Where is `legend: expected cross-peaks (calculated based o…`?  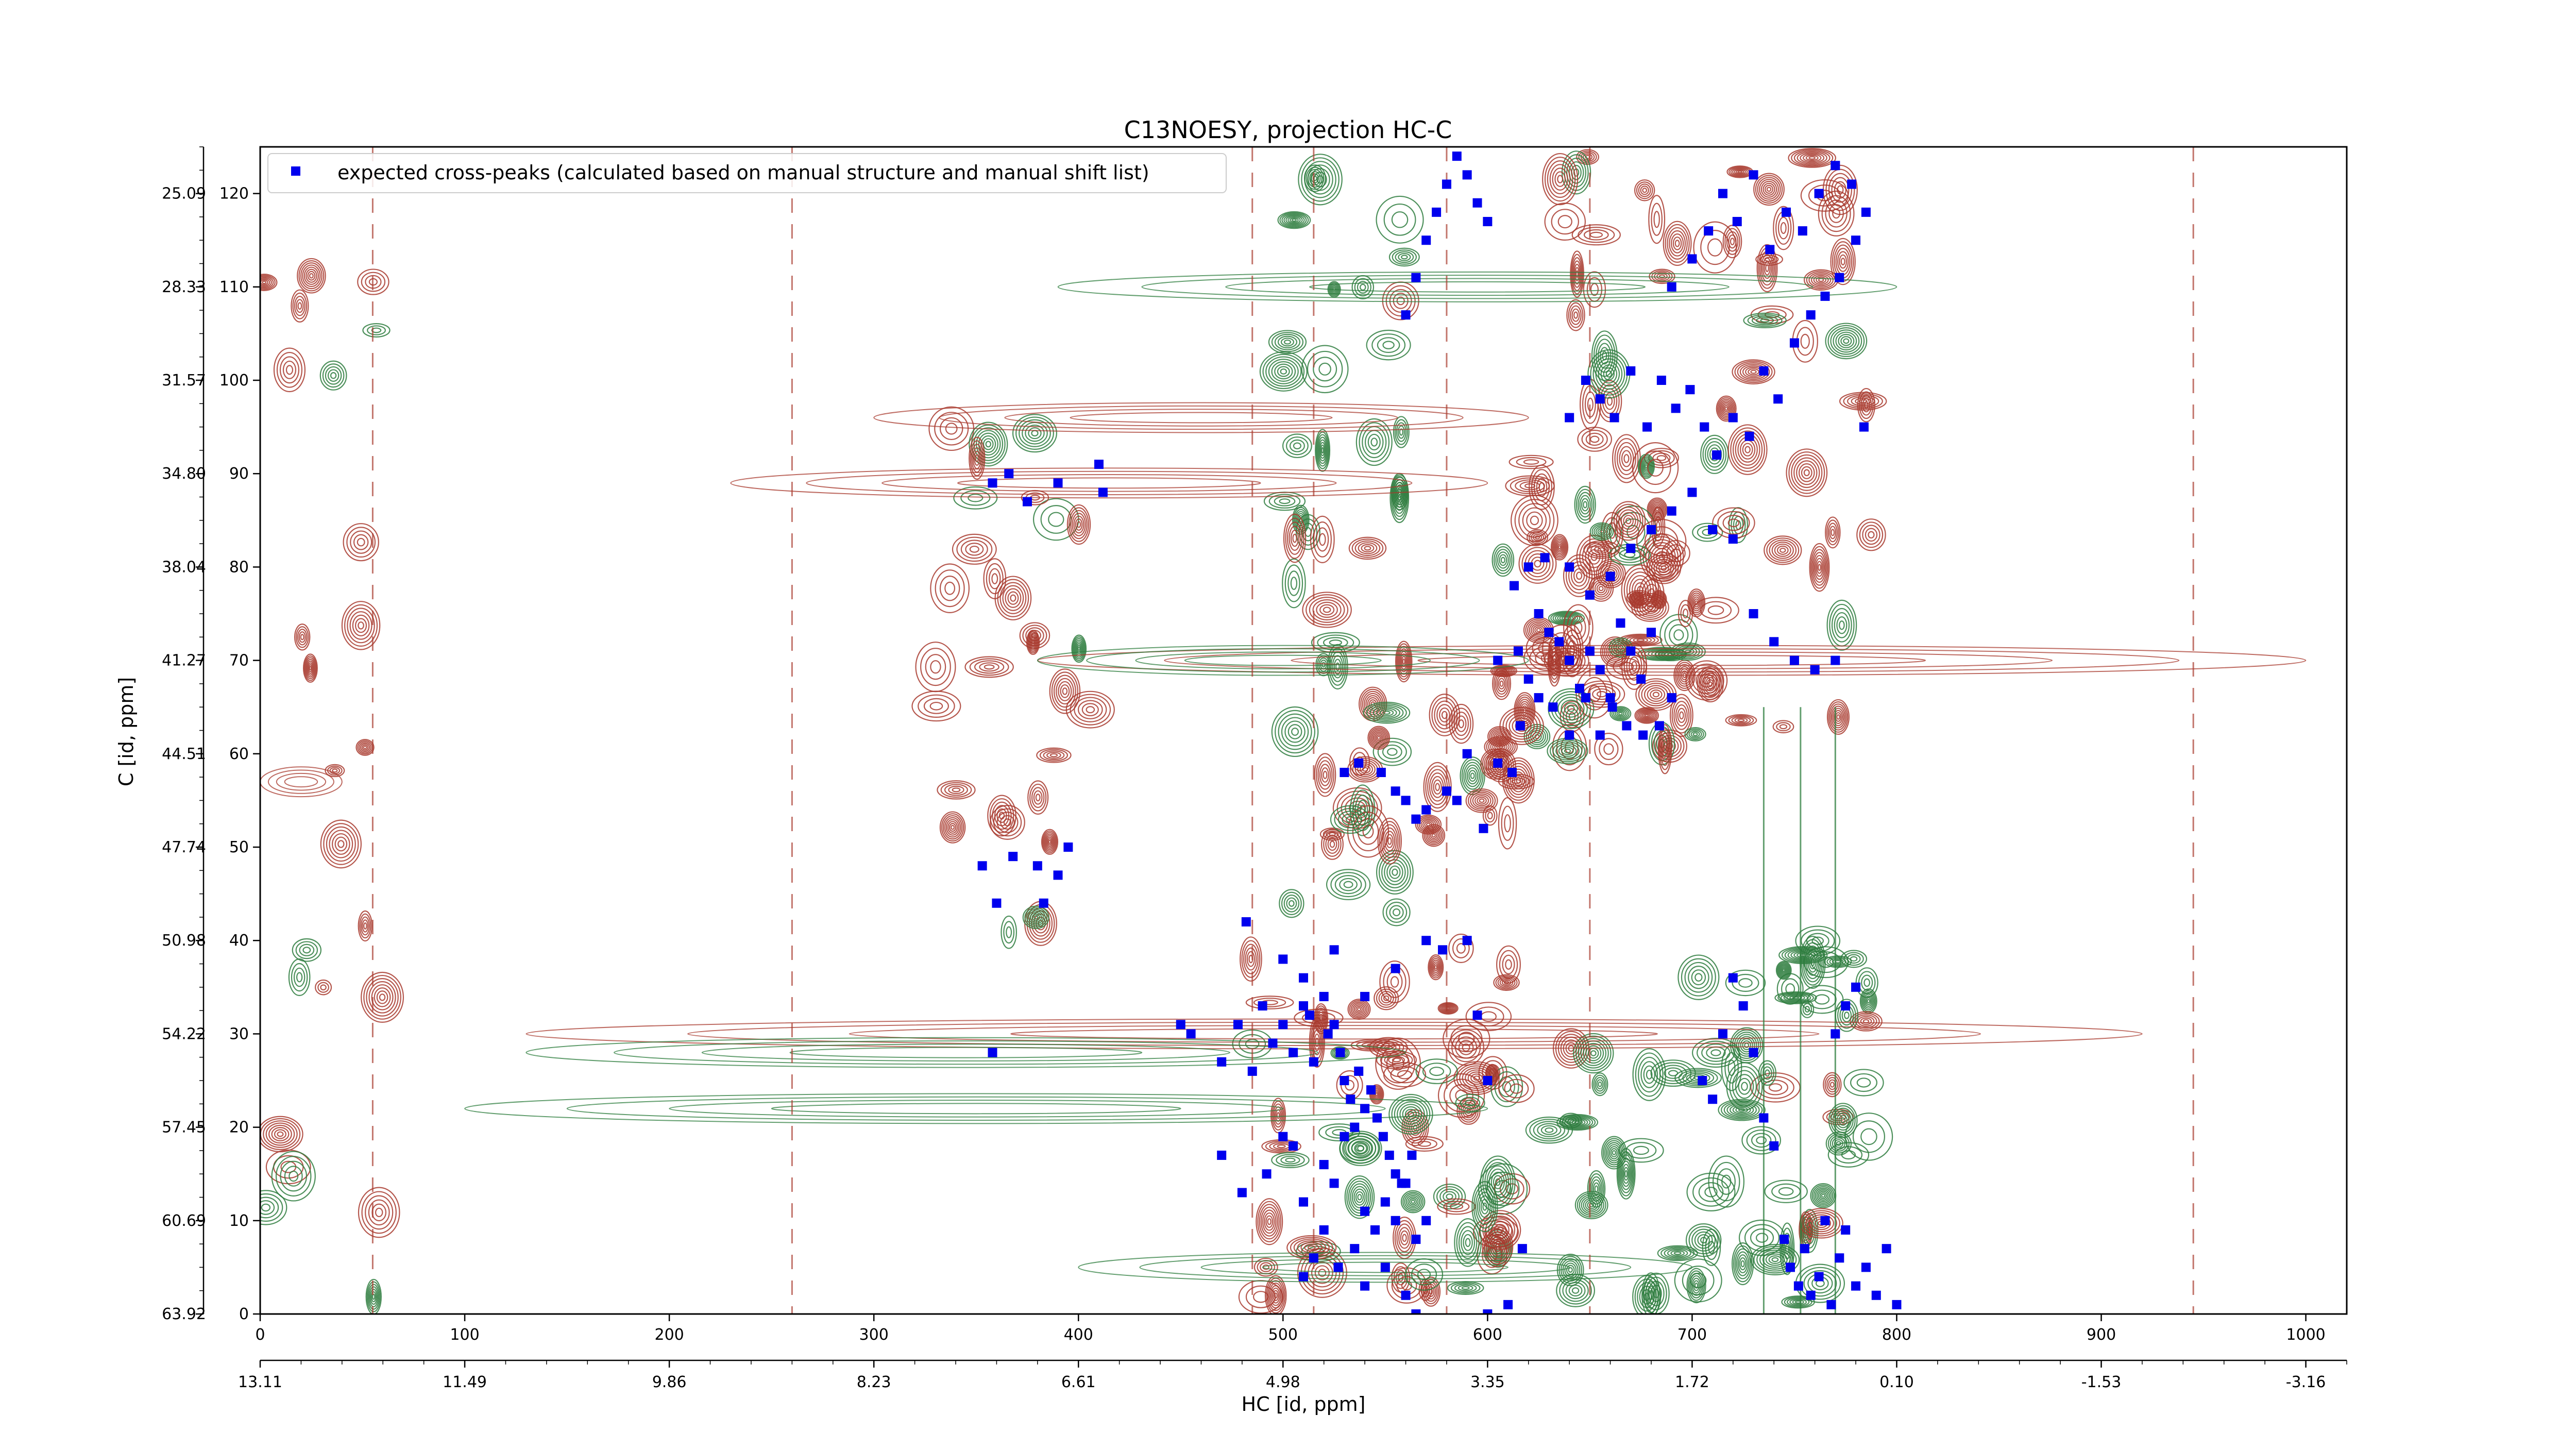 legend: expected cross-peaks (calculated based o… is located at coordinates (747, 173).